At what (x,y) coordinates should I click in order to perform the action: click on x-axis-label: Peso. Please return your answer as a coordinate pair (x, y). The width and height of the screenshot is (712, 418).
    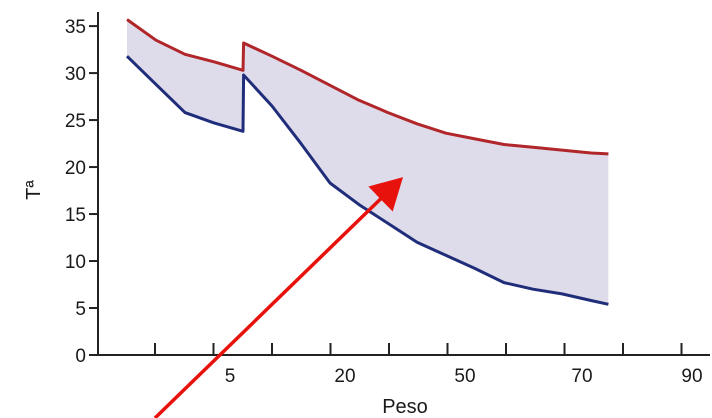
    Looking at the image, I should click on (405, 407).